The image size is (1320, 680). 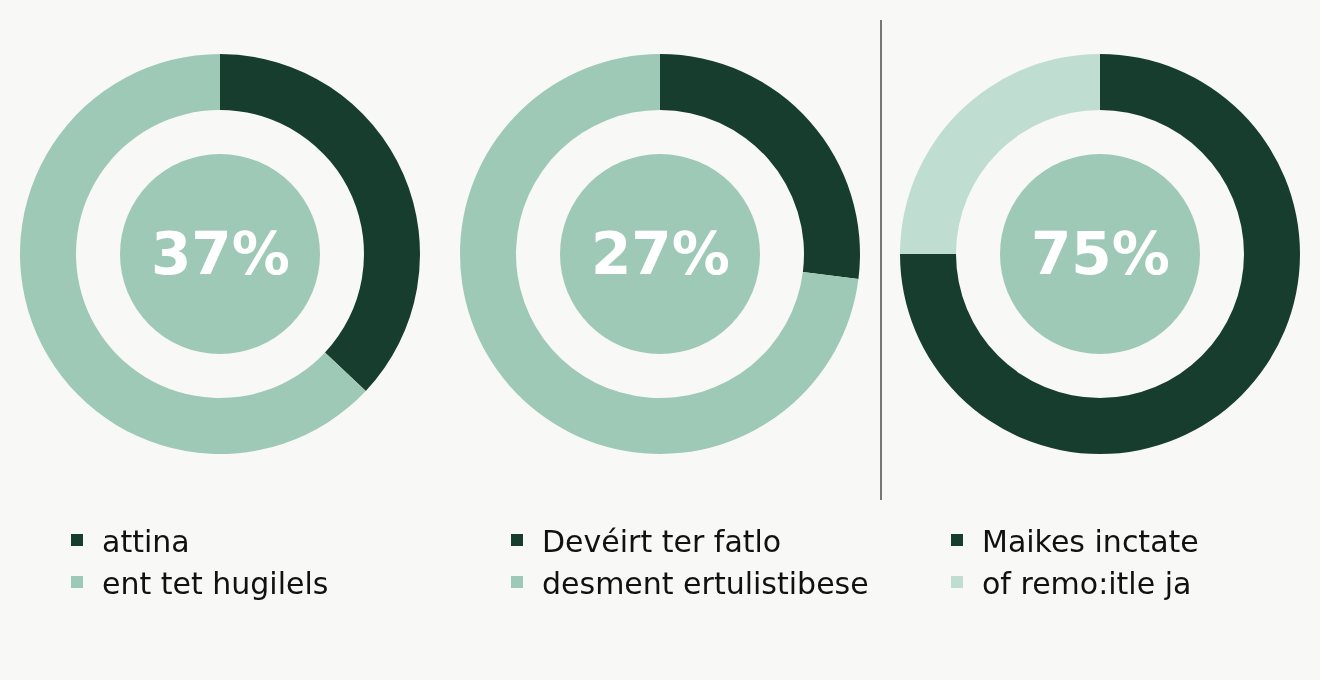 What do you see at coordinates (662, 541) in the screenshot?
I see `legend-label: Devéirt ter fatlo` at bounding box center [662, 541].